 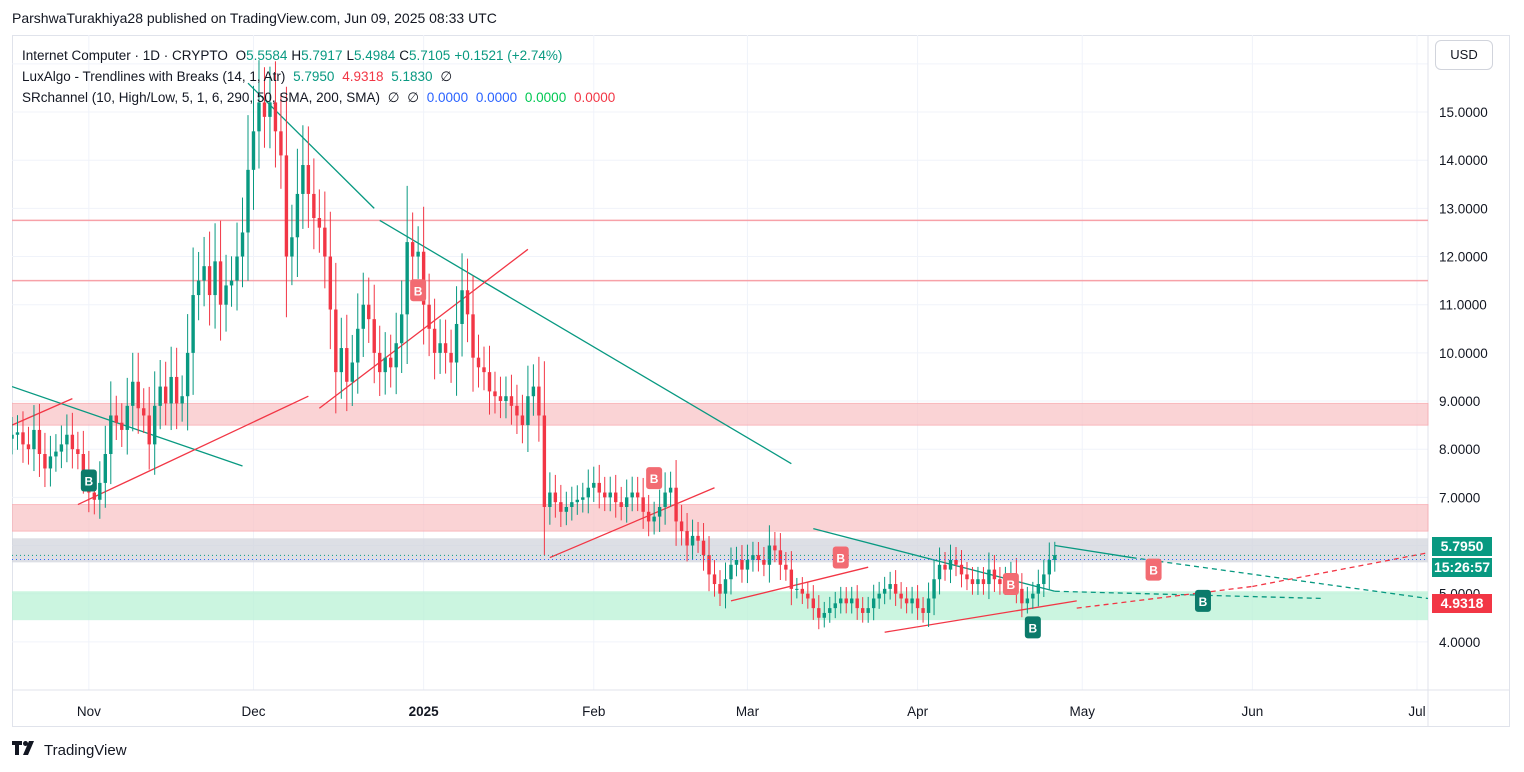 What do you see at coordinates (350, 55) in the screenshot?
I see `low-label: L` at bounding box center [350, 55].